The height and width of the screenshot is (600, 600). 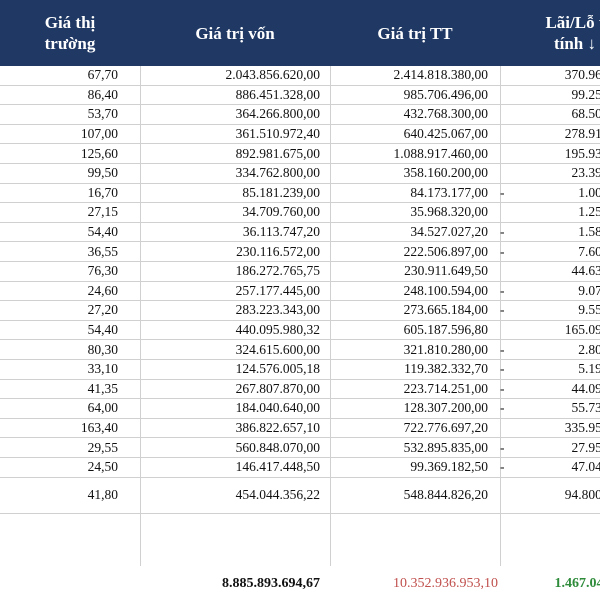 What do you see at coordinates (300, 370) in the screenshot?
I see `table-row: 33,10 124.576.005,18 119.382.332,70- 5.193.` at bounding box center [300, 370].